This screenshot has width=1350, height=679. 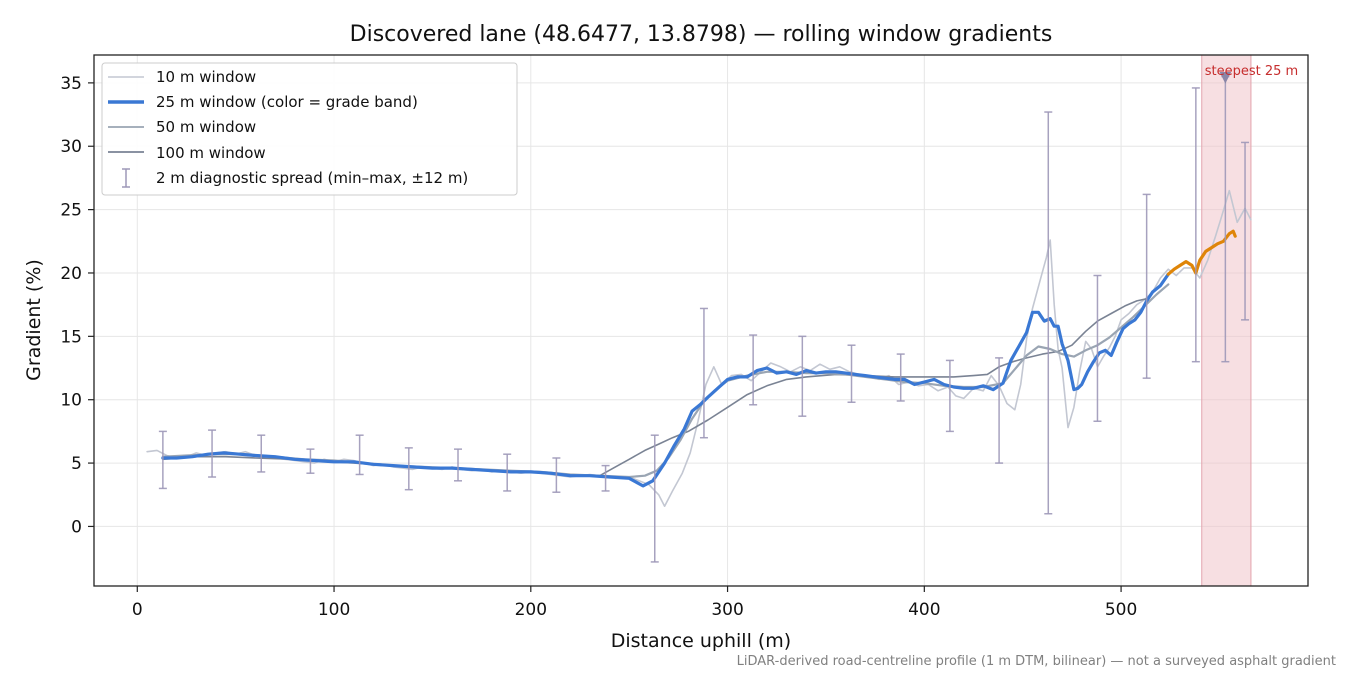 I want to click on x-tick-label: 0, so click(x=137, y=610).